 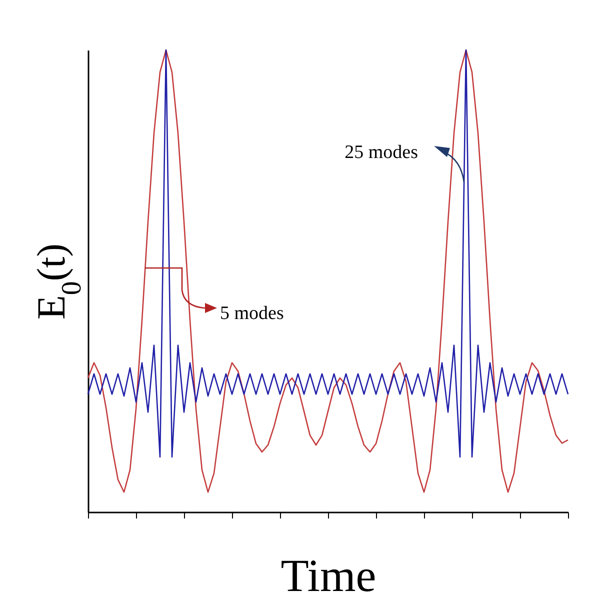 I want to click on annotation: 5 modes, so click(x=252, y=313).